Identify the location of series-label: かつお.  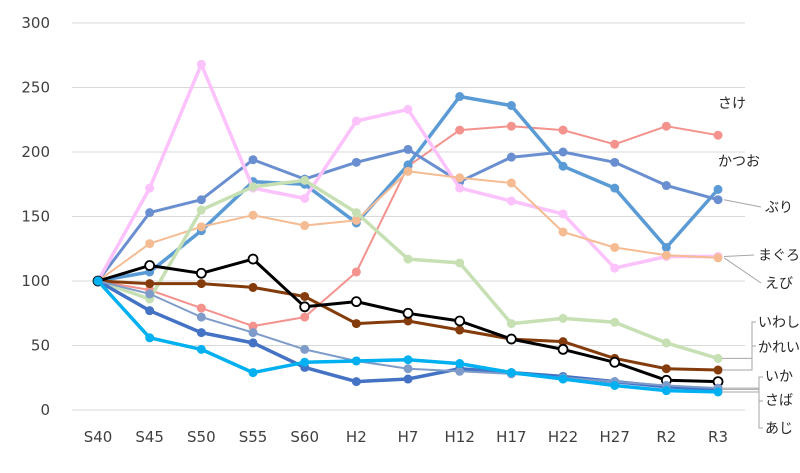
(739, 162).